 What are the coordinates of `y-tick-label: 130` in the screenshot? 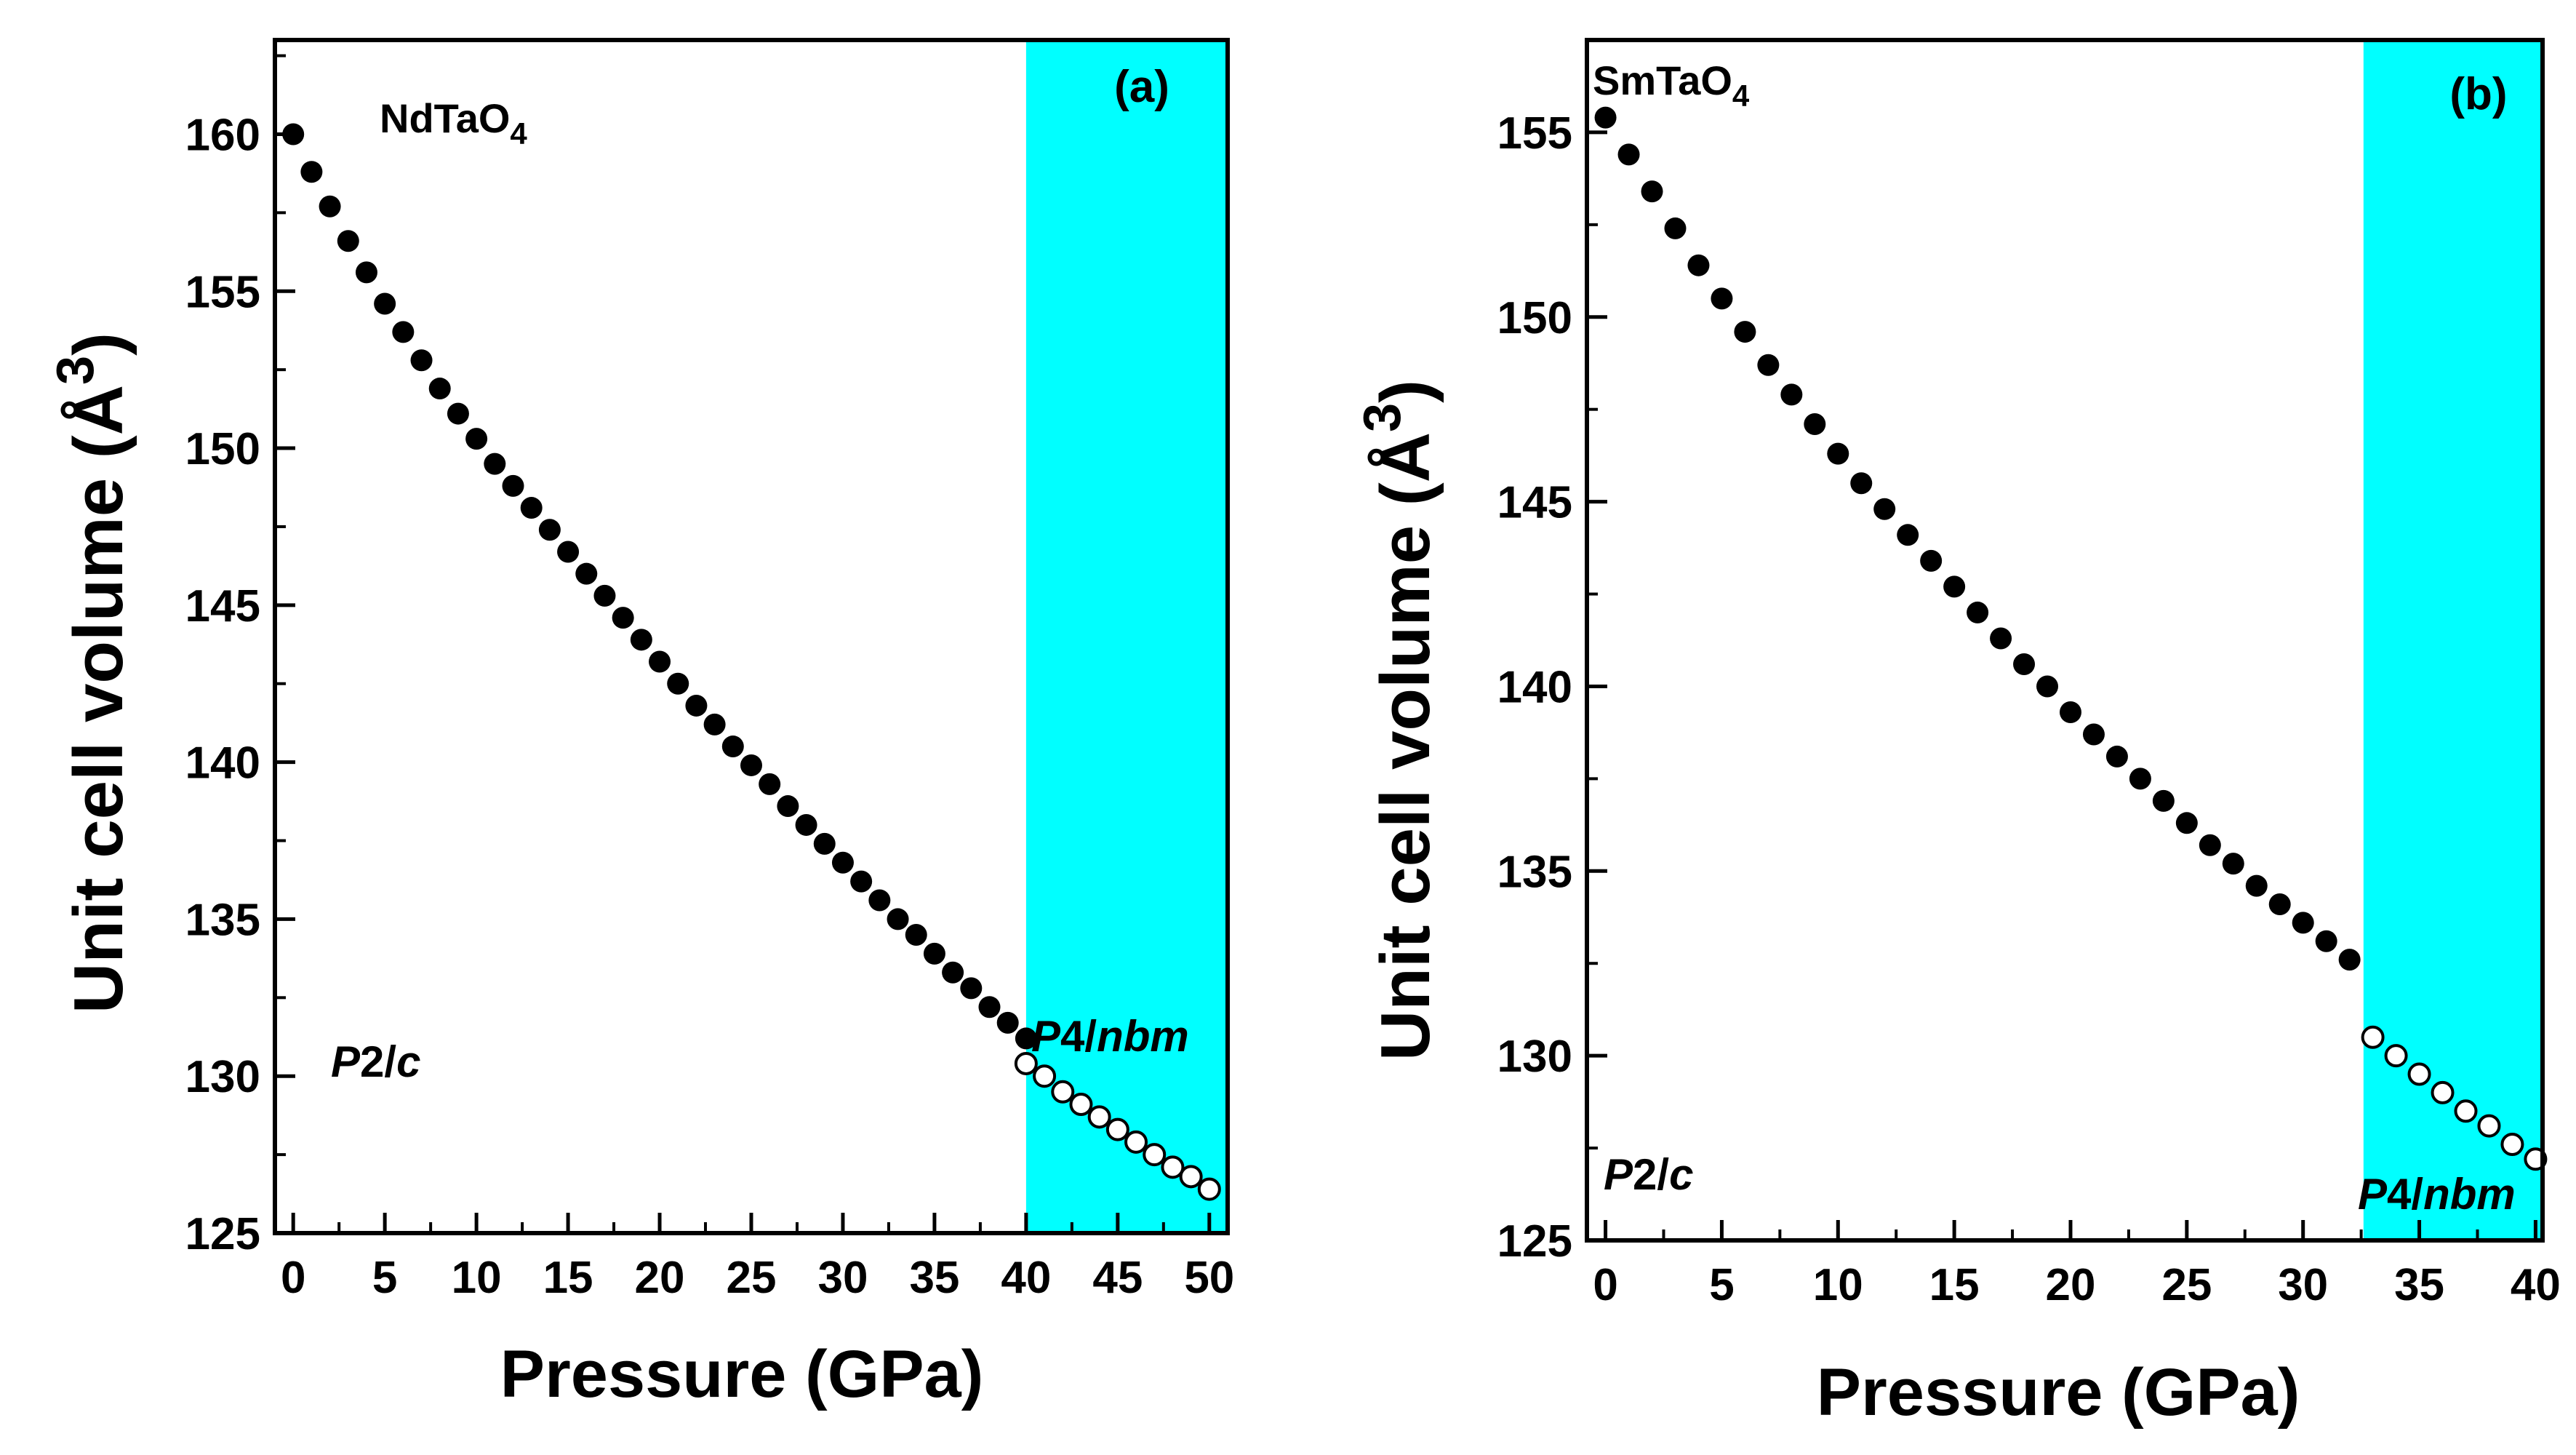 It's located at (222, 1077).